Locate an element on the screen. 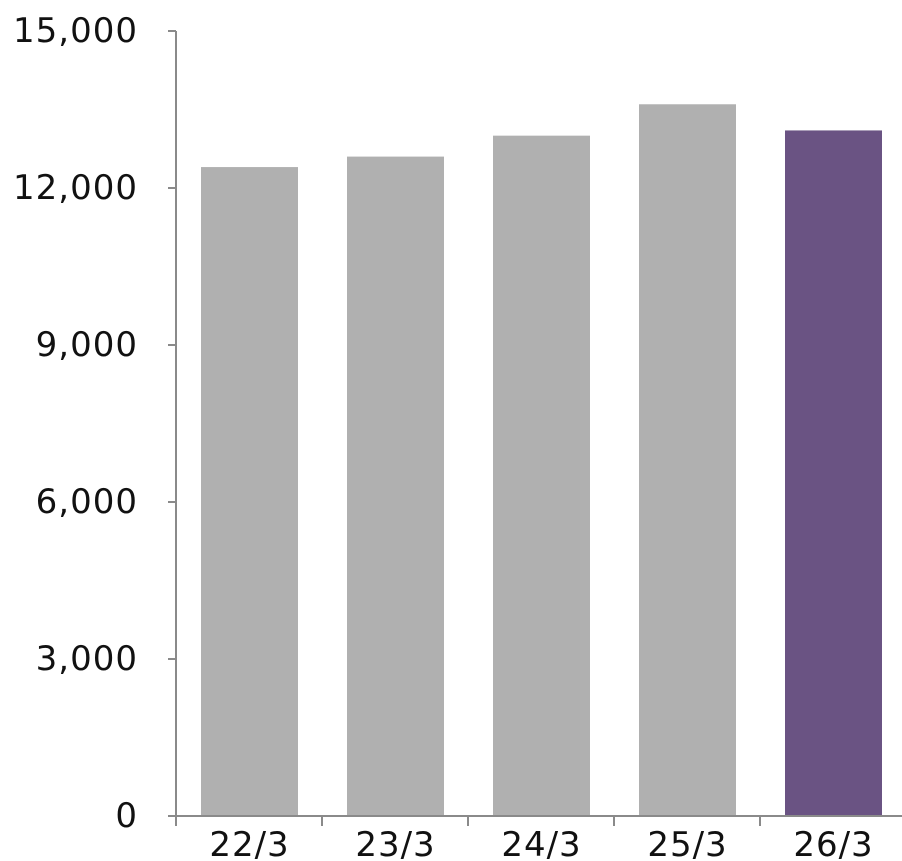  x-ticks-group: 22/3 23/3 24/3 25/3 26/3 is located at coordinates (524, 838).